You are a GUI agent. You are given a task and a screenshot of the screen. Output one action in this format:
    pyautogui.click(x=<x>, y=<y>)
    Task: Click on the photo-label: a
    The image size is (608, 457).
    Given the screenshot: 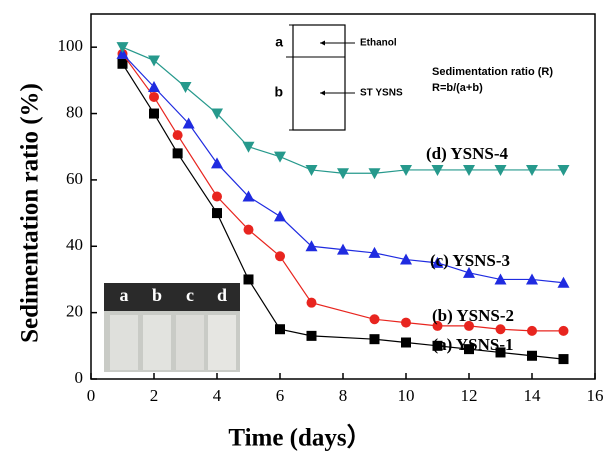 What is the action you would take?
    pyautogui.click(x=124, y=295)
    